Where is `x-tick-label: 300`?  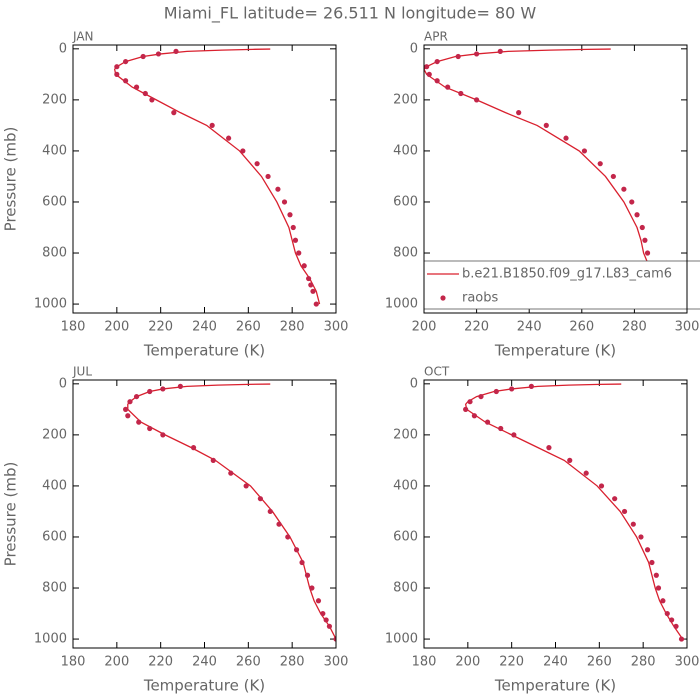
x-tick-label: 300 is located at coordinates (687, 662).